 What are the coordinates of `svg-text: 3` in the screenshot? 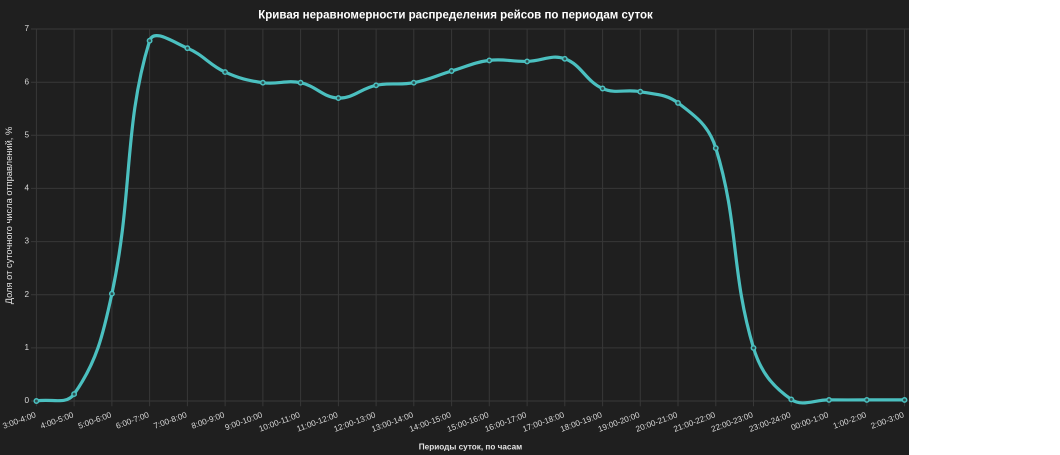 It's located at (26, 241).